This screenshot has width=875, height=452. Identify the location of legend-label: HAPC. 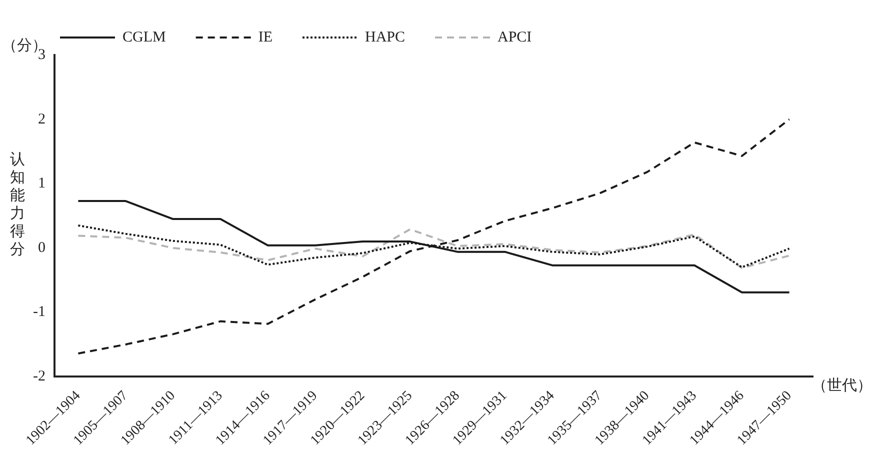
(385, 37).